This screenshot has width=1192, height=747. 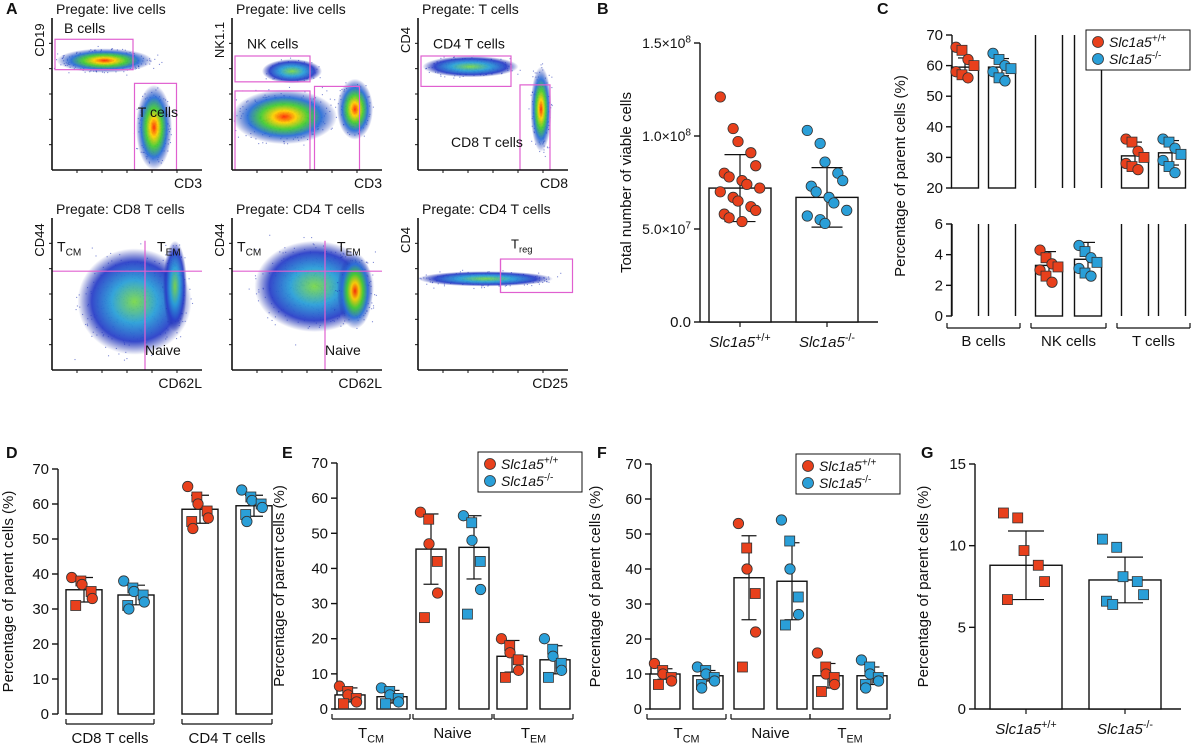 What do you see at coordinates (39, 39) in the screenshot?
I see `flow-y-label: CD19` at bounding box center [39, 39].